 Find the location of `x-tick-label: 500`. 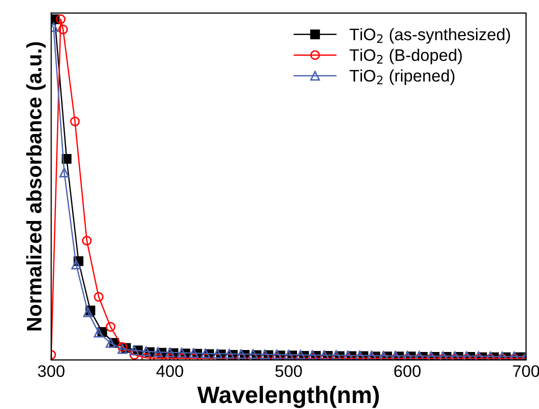

x-tick-label: 500 is located at coordinates (288, 371).